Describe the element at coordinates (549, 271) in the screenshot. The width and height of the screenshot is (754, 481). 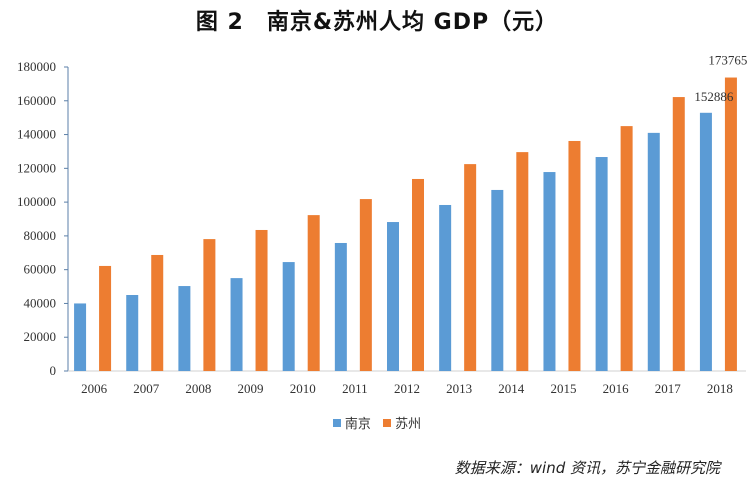
I see `bar-nanjing-2015` at that location.